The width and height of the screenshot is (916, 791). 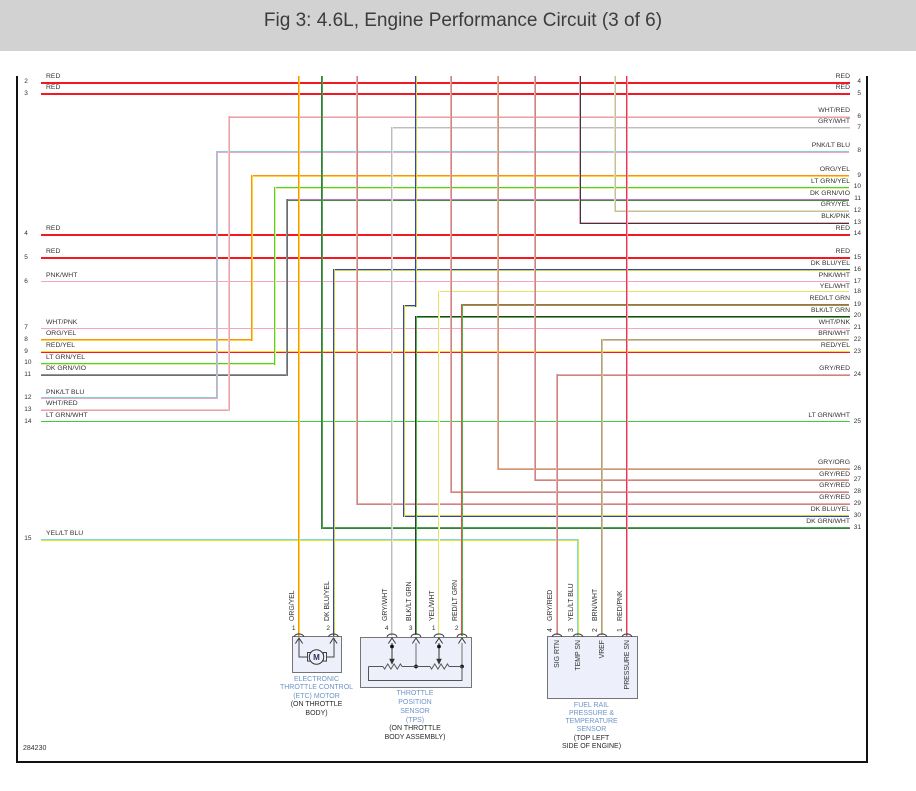 What do you see at coordinates (316, 657) in the screenshot?
I see `svg-text: M` at bounding box center [316, 657].